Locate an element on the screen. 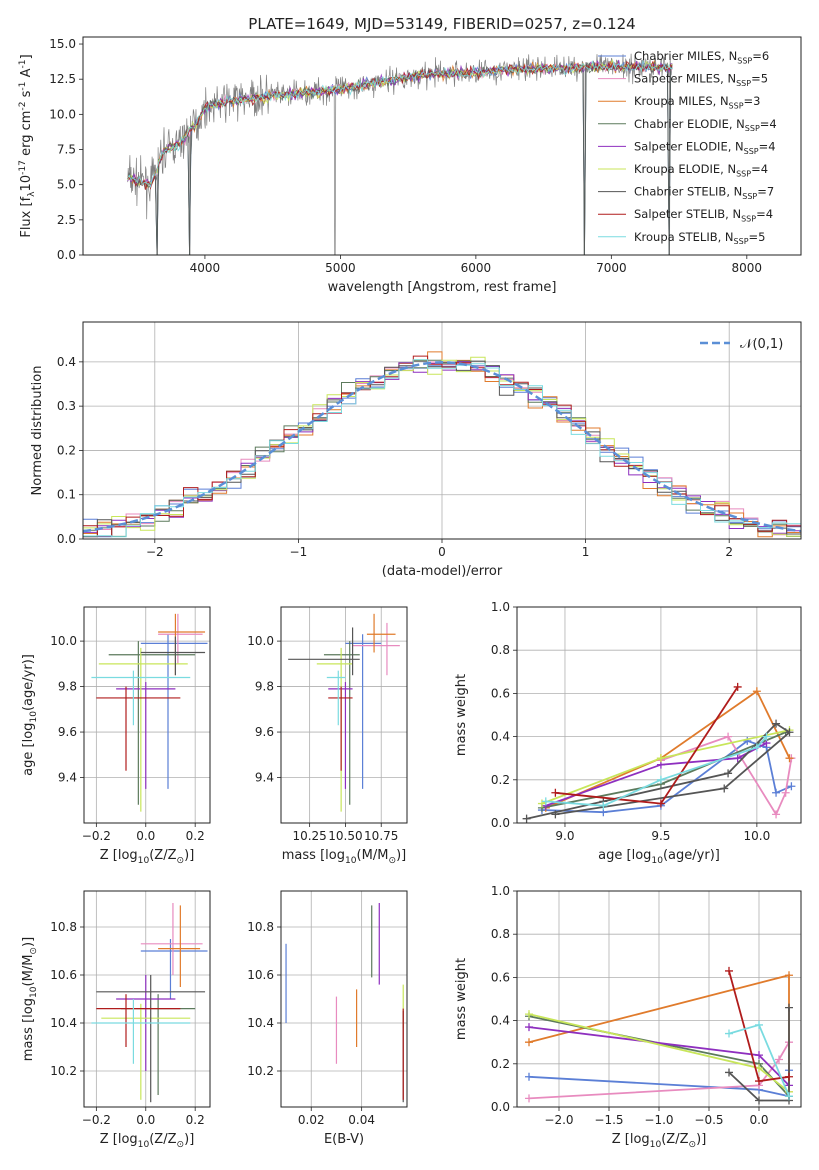 This screenshot has width=819, height=1170. x-tick-label: −1.0 is located at coordinates (658, 1120).